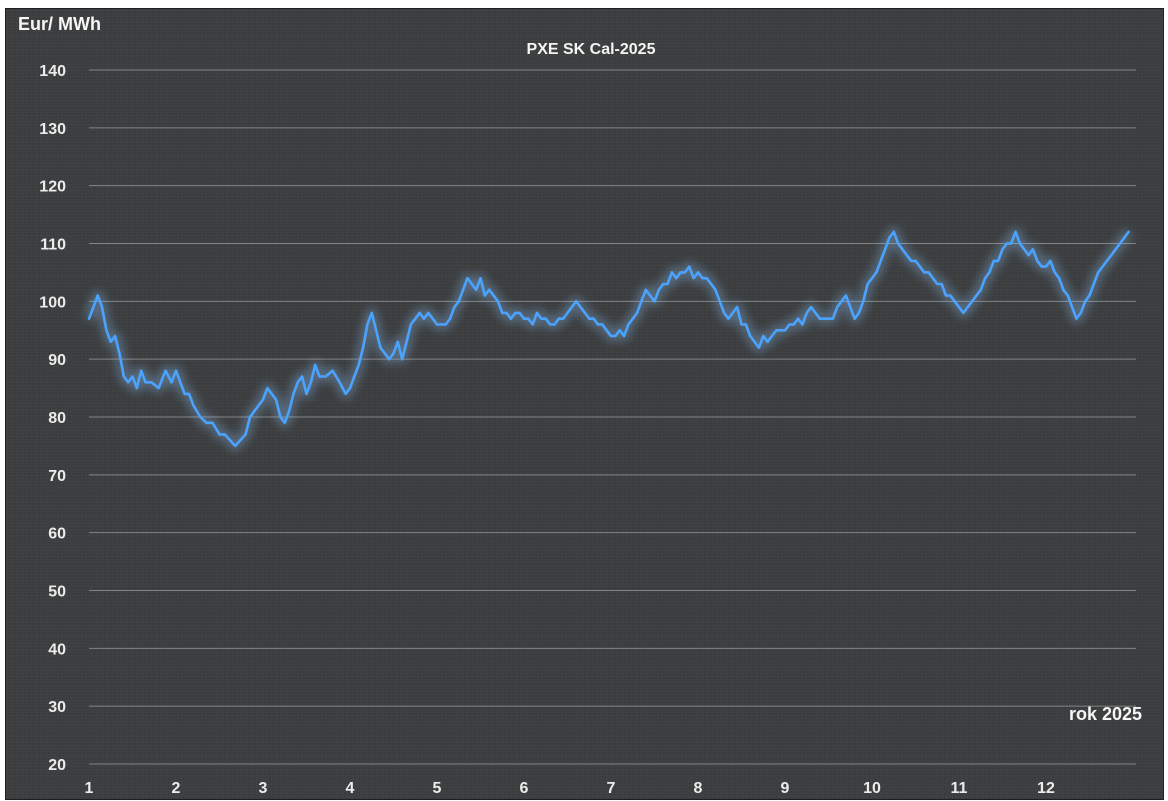 Image resolution: width=1168 pixels, height=801 pixels. What do you see at coordinates (698, 788) in the screenshot?
I see `x-tick-label: 8` at bounding box center [698, 788].